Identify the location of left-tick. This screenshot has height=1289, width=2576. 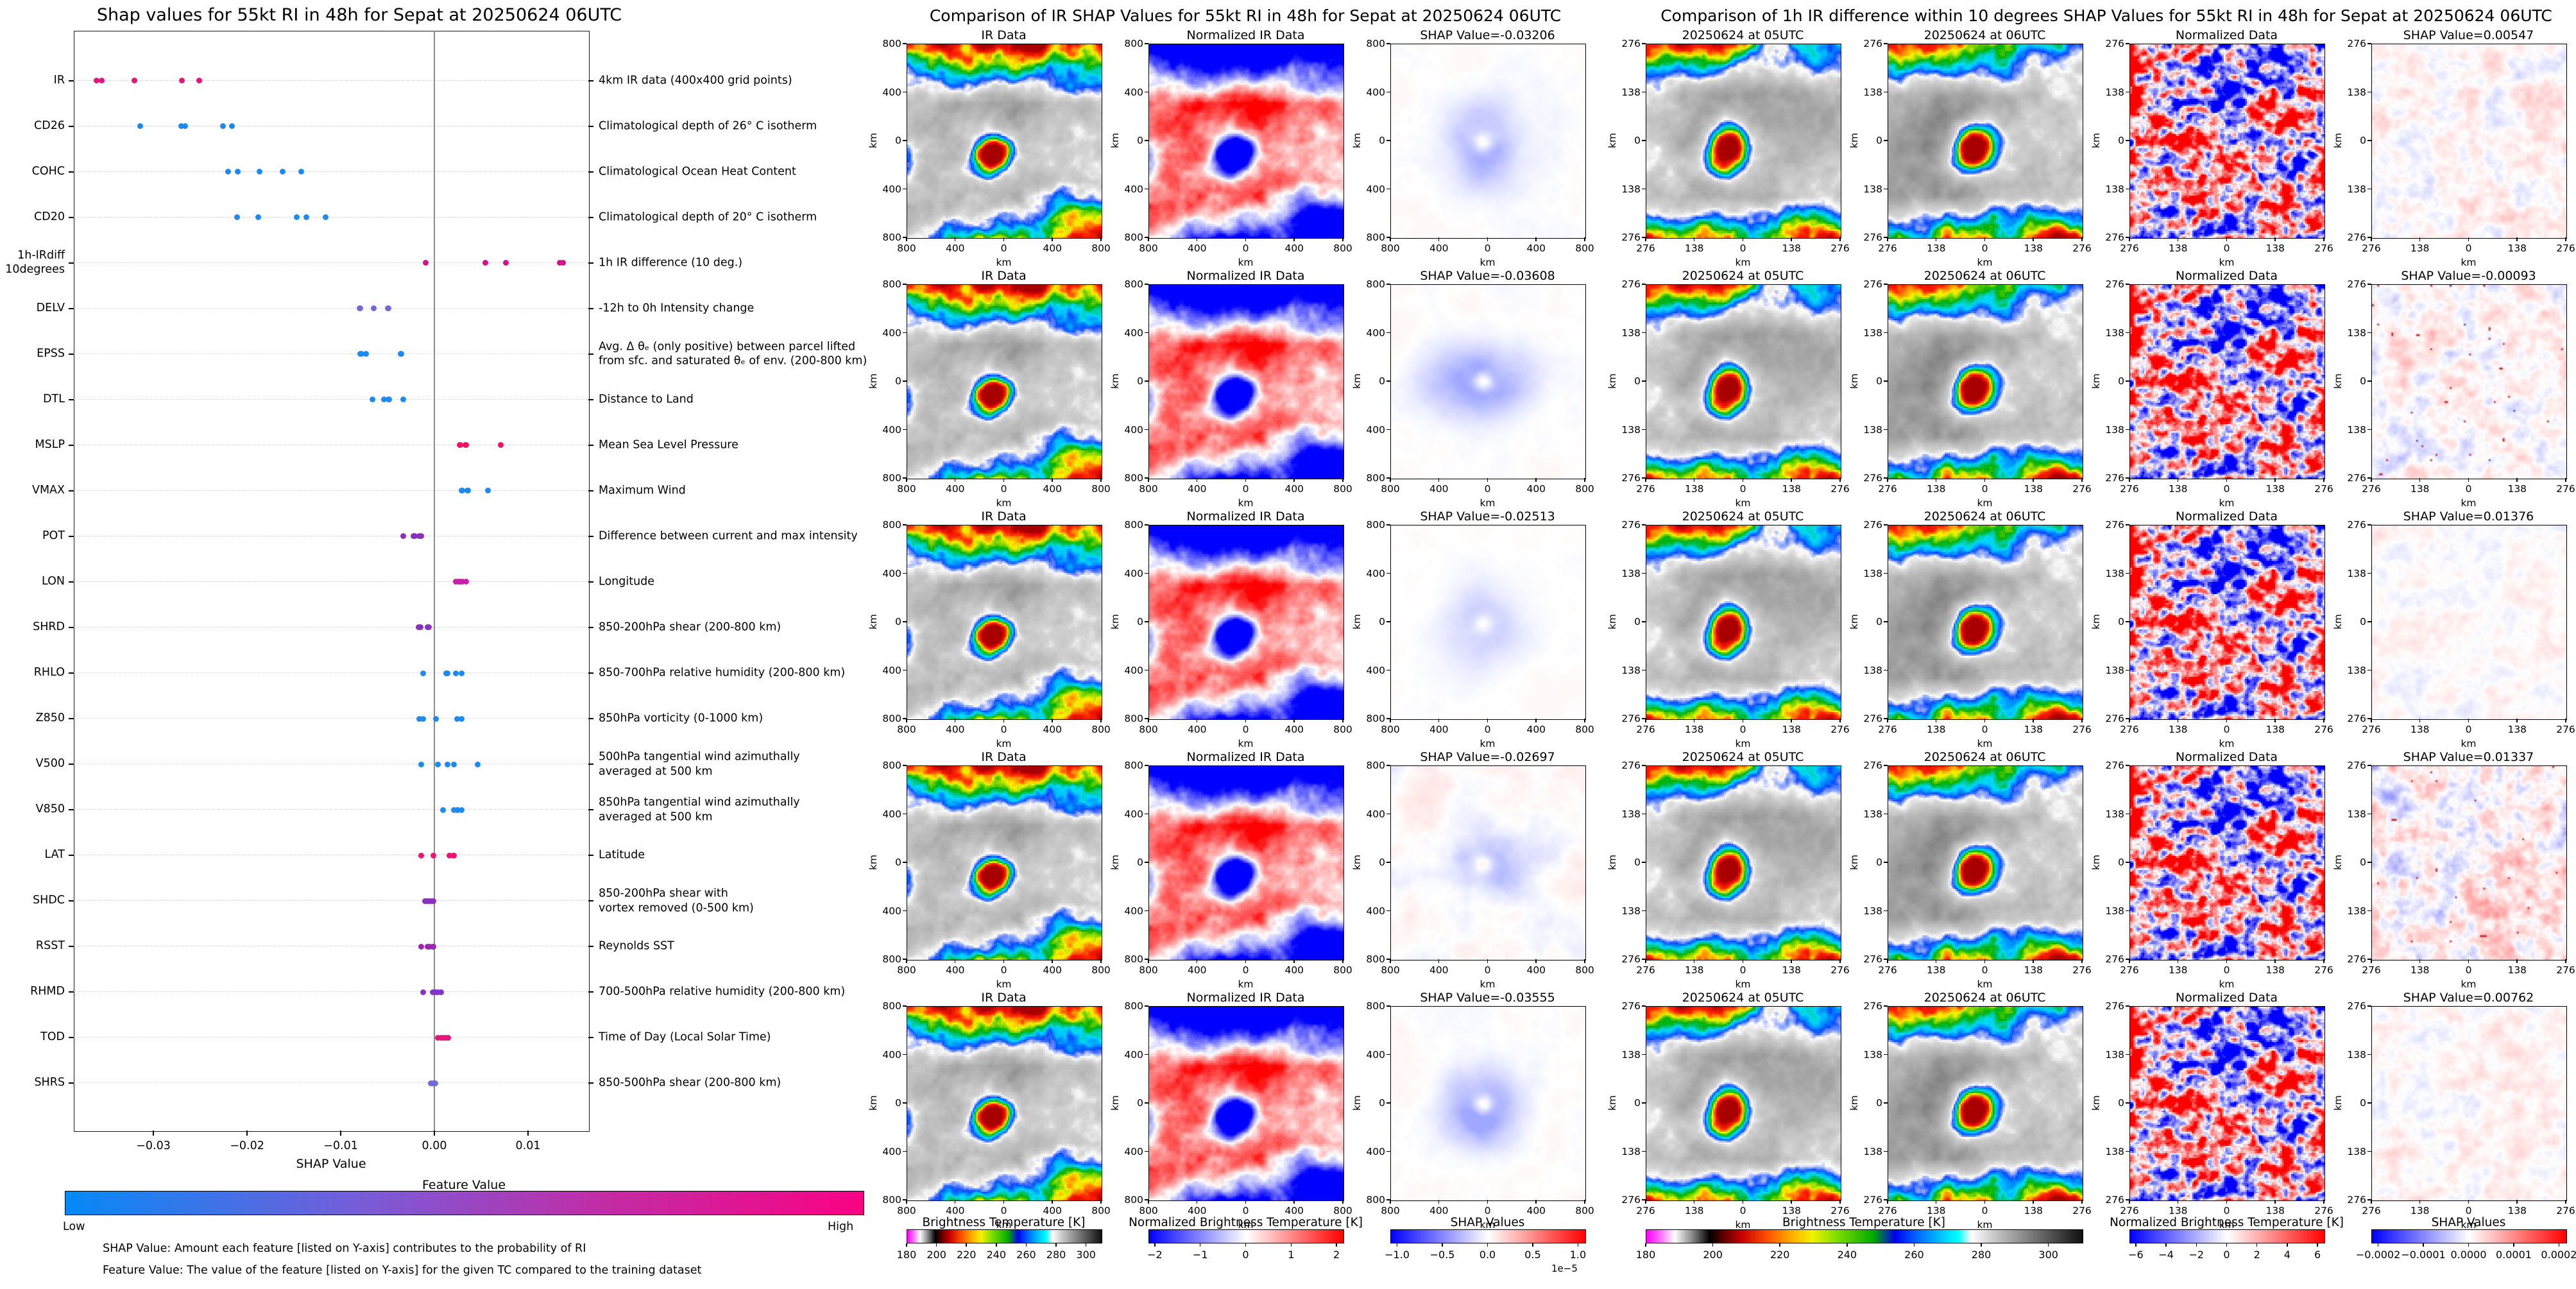
(71, 719).